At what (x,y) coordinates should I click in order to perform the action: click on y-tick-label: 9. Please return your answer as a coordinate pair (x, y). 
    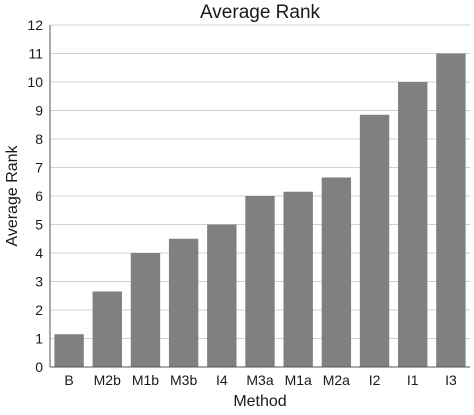
    Looking at the image, I should click on (39, 111).